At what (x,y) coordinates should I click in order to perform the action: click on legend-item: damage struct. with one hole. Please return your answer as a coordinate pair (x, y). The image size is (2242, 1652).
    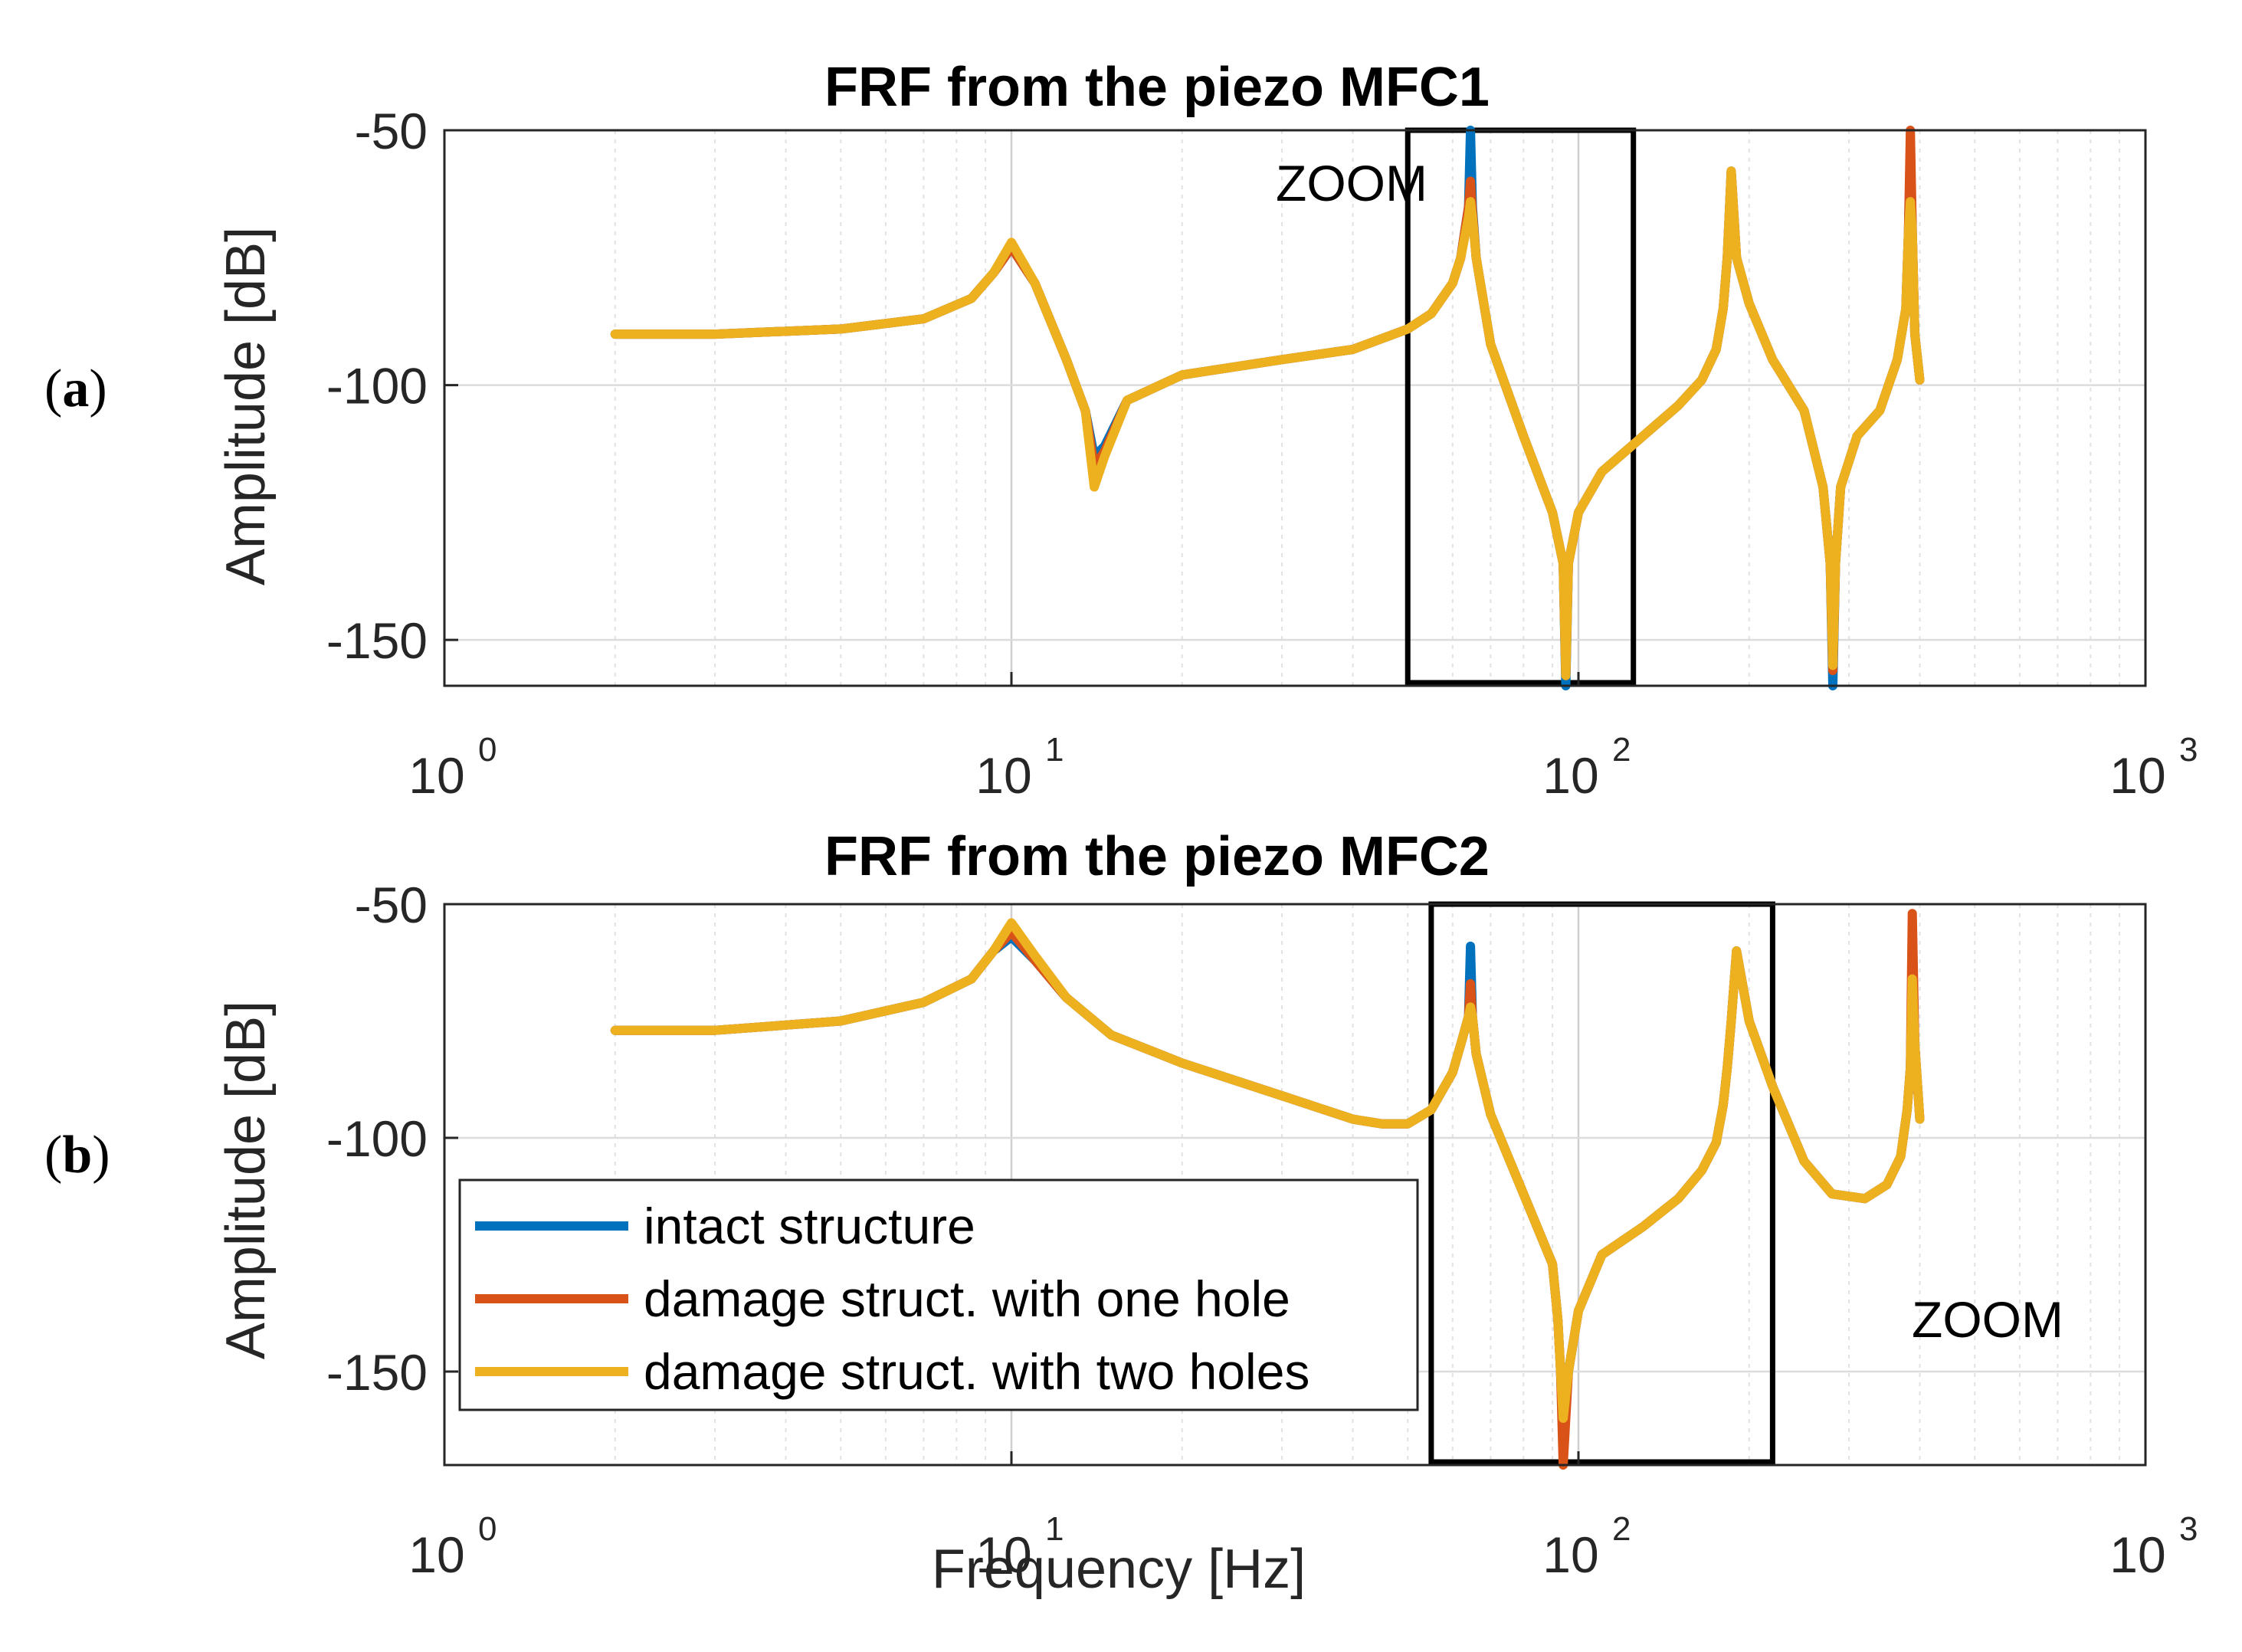
    Looking at the image, I should click on (882, 1299).